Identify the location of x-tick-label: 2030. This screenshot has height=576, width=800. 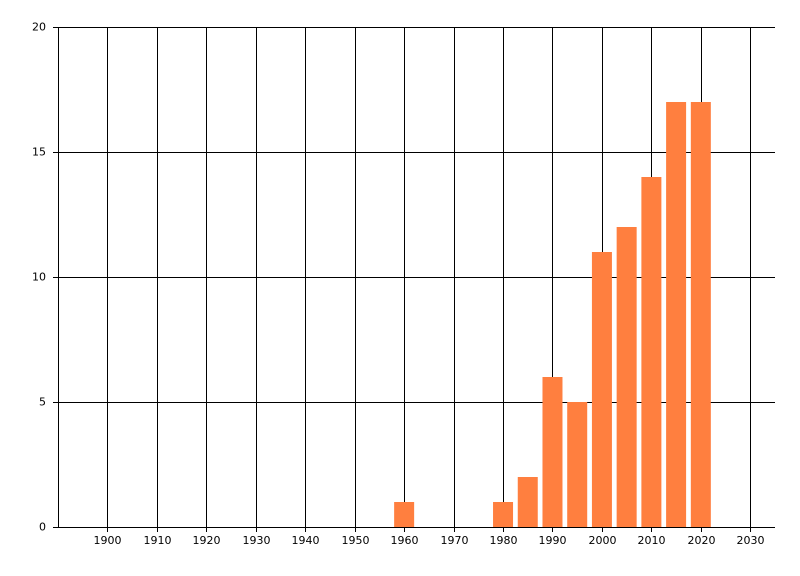
(751, 540).